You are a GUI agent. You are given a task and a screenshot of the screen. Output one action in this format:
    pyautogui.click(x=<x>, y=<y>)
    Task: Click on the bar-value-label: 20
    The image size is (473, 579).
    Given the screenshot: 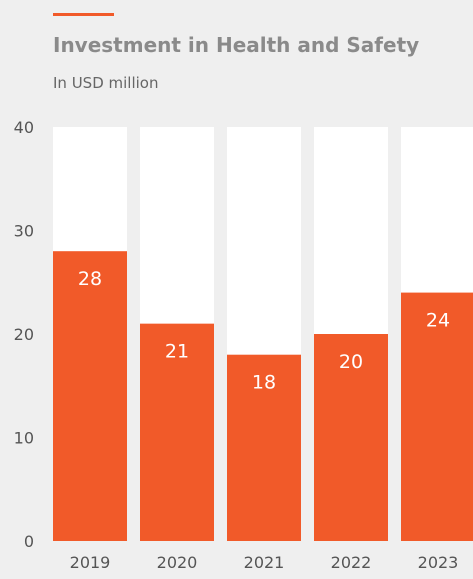 What is the action you would take?
    pyautogui.click(x=351, y=362)
    